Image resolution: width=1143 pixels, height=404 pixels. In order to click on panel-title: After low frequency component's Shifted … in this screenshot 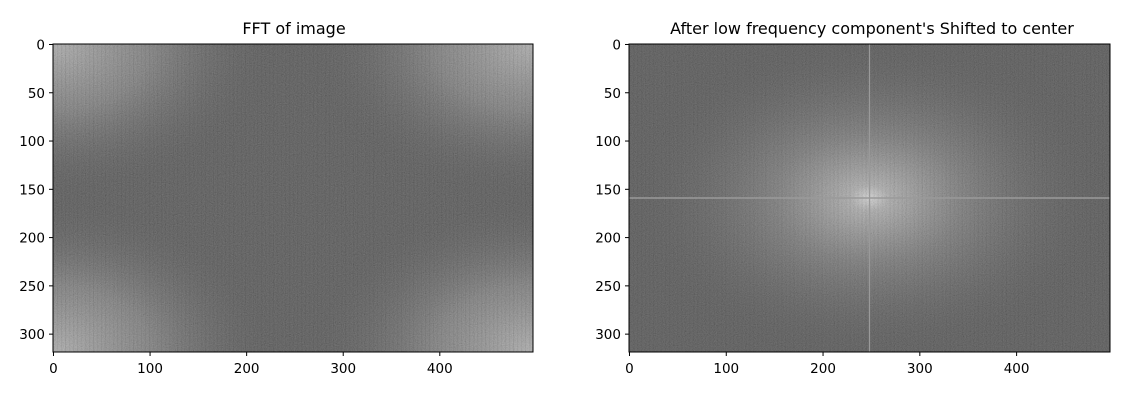, I will do `click(872, 28)`.